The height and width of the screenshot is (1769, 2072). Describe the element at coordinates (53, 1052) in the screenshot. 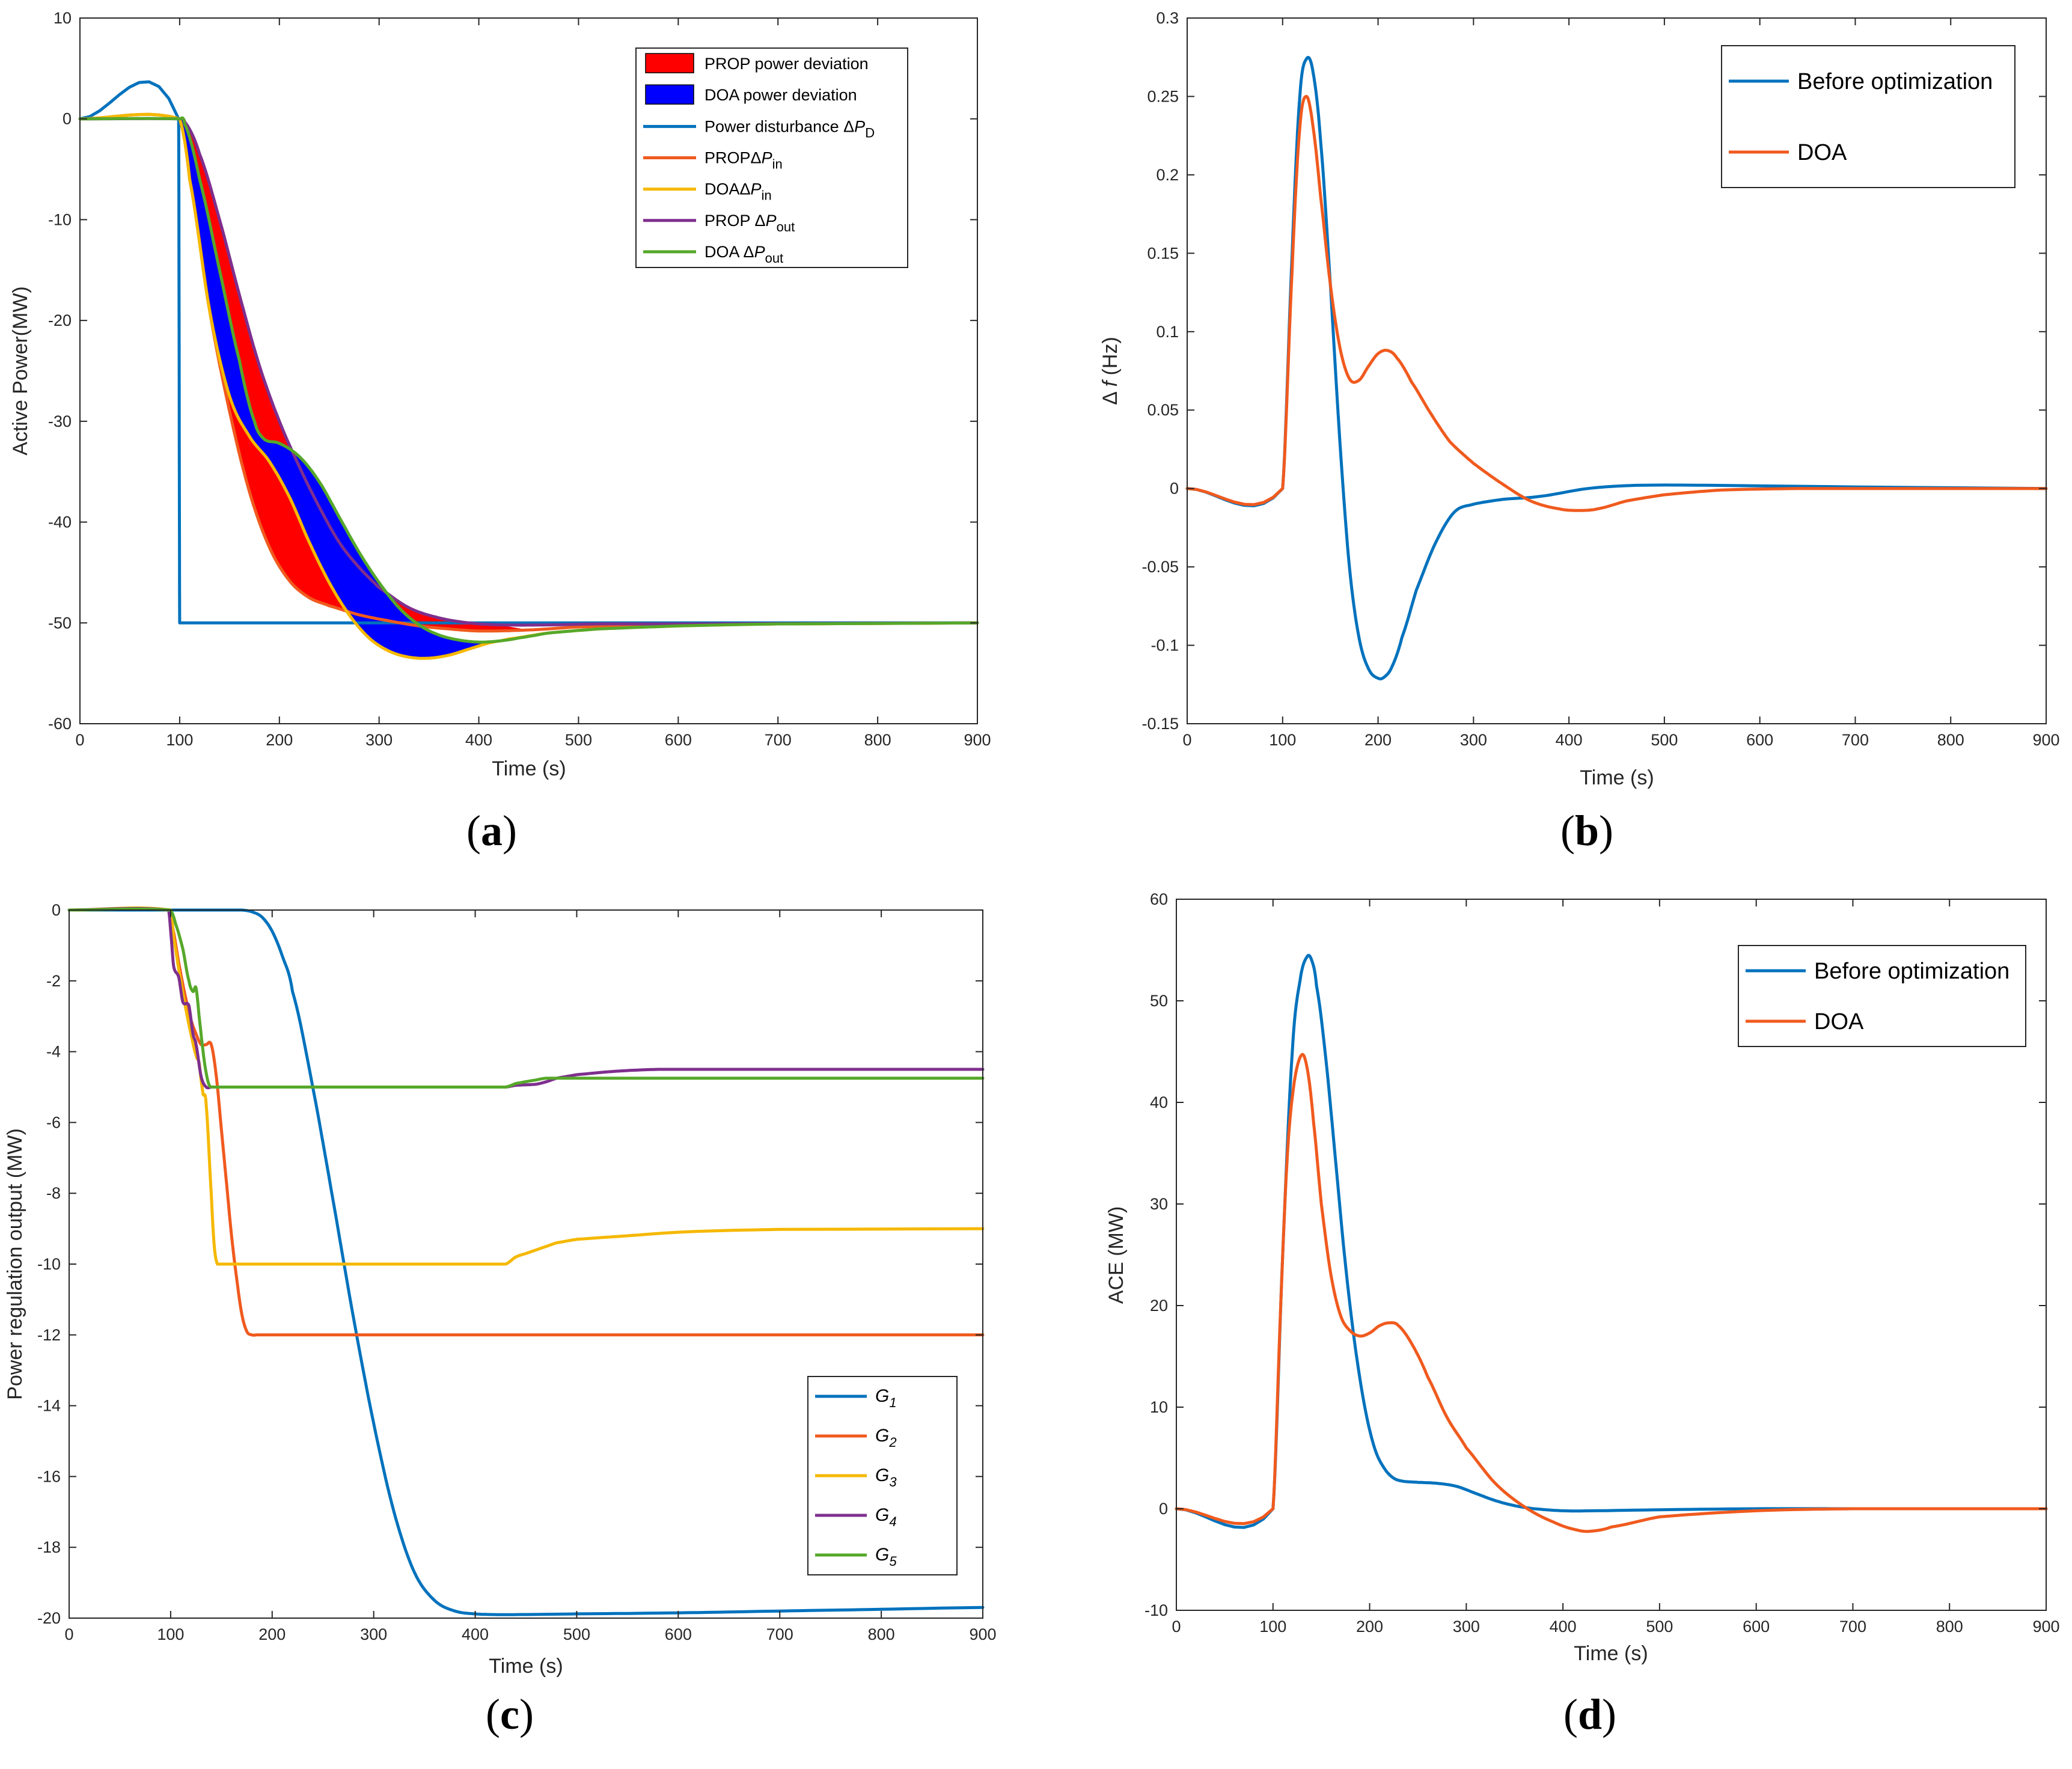

I see `chart-c-ytick-label-2: -4` at that location.